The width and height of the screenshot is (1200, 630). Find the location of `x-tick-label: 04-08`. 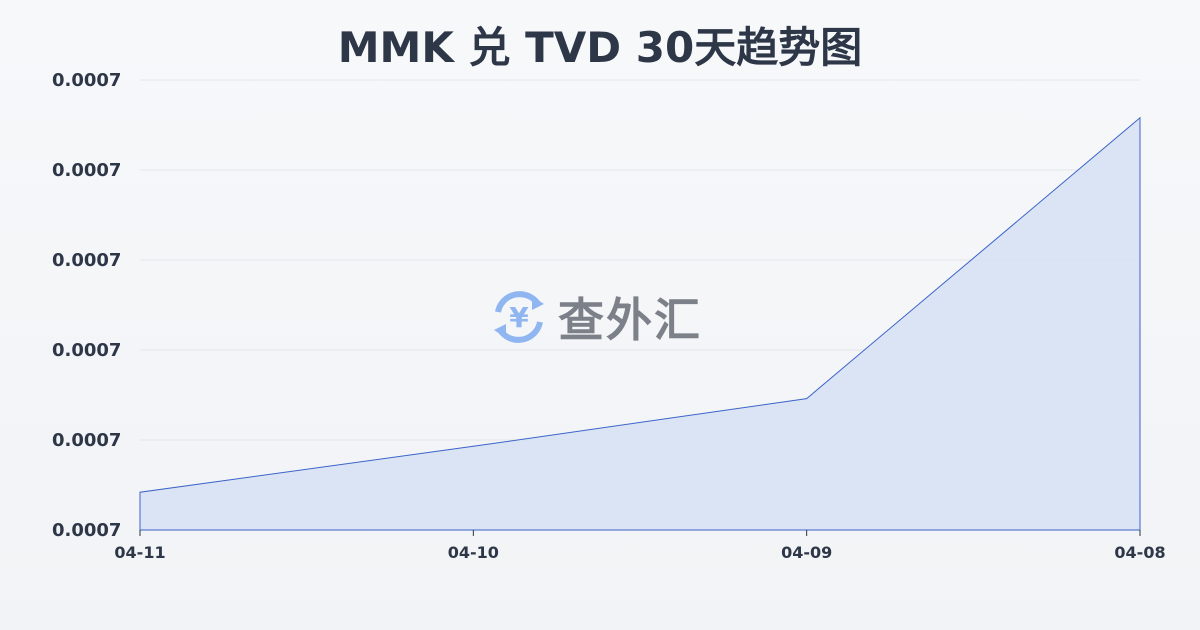

x-tick-label: 04-08 is located at coordinates (1139, 552).